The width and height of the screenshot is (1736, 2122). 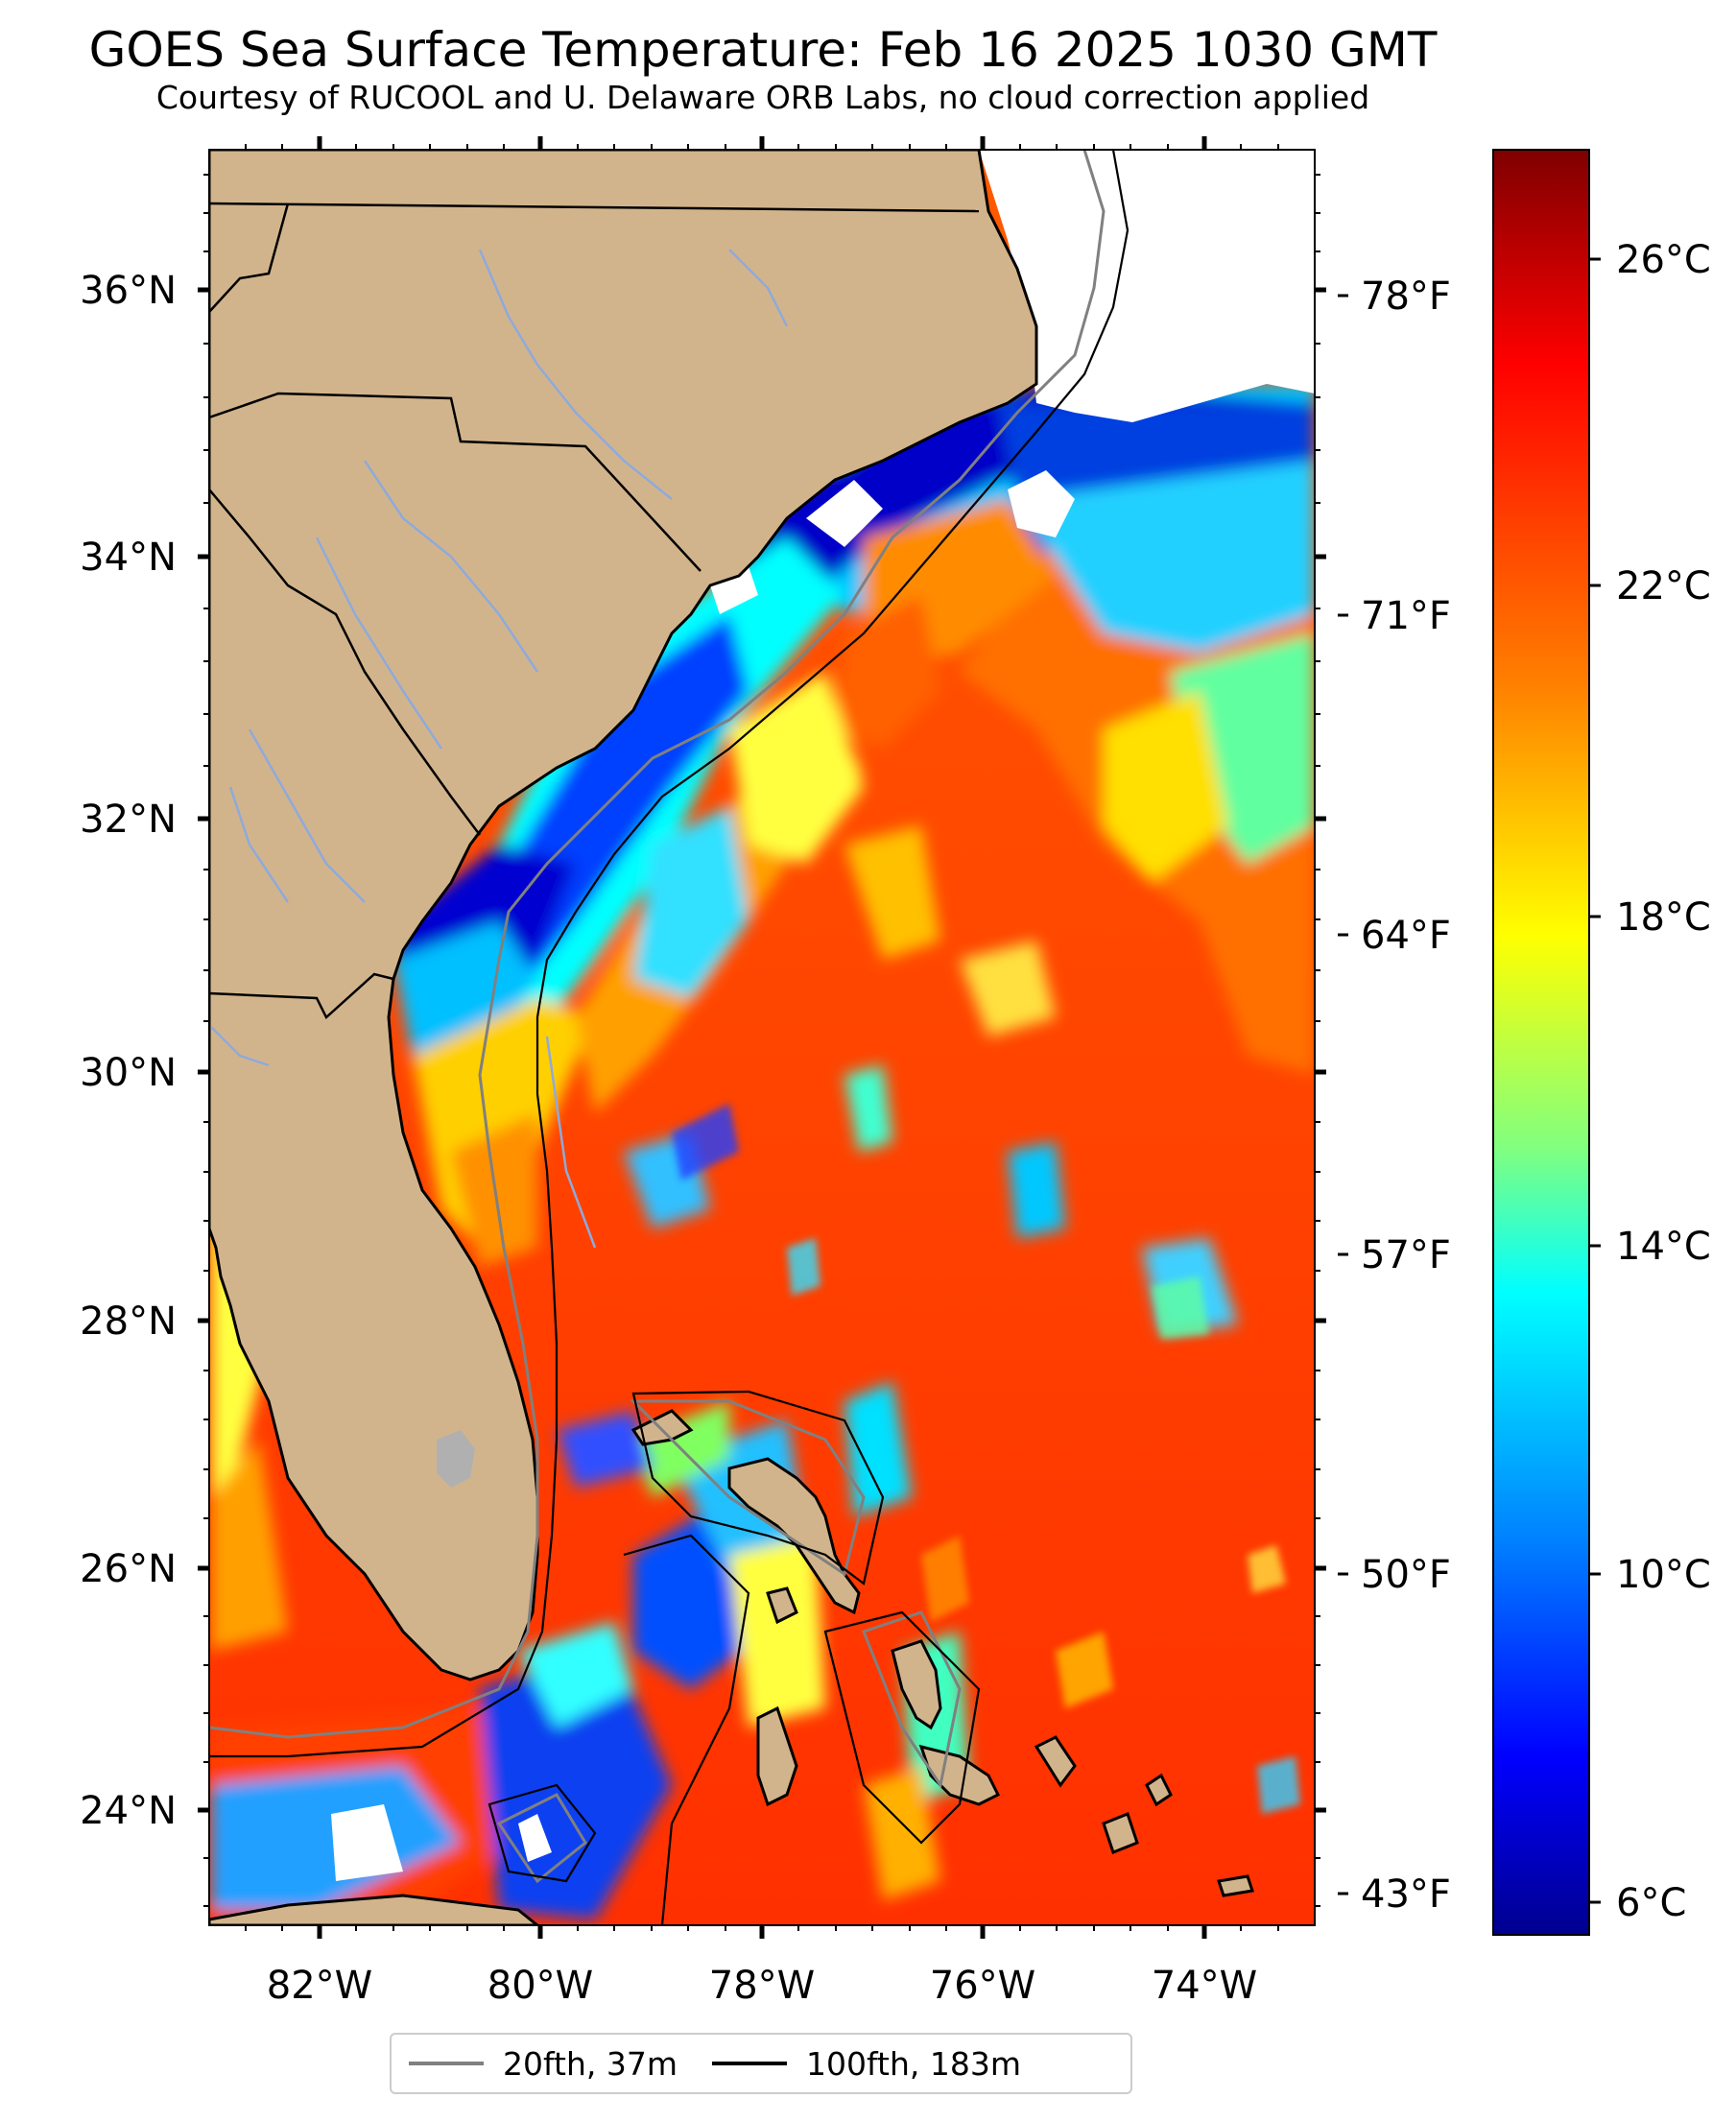 What do you see at coordinates (1663, 260) in the screenshot?
I see `colorbar-label: 26°C` at bounding box center [1663, 260].